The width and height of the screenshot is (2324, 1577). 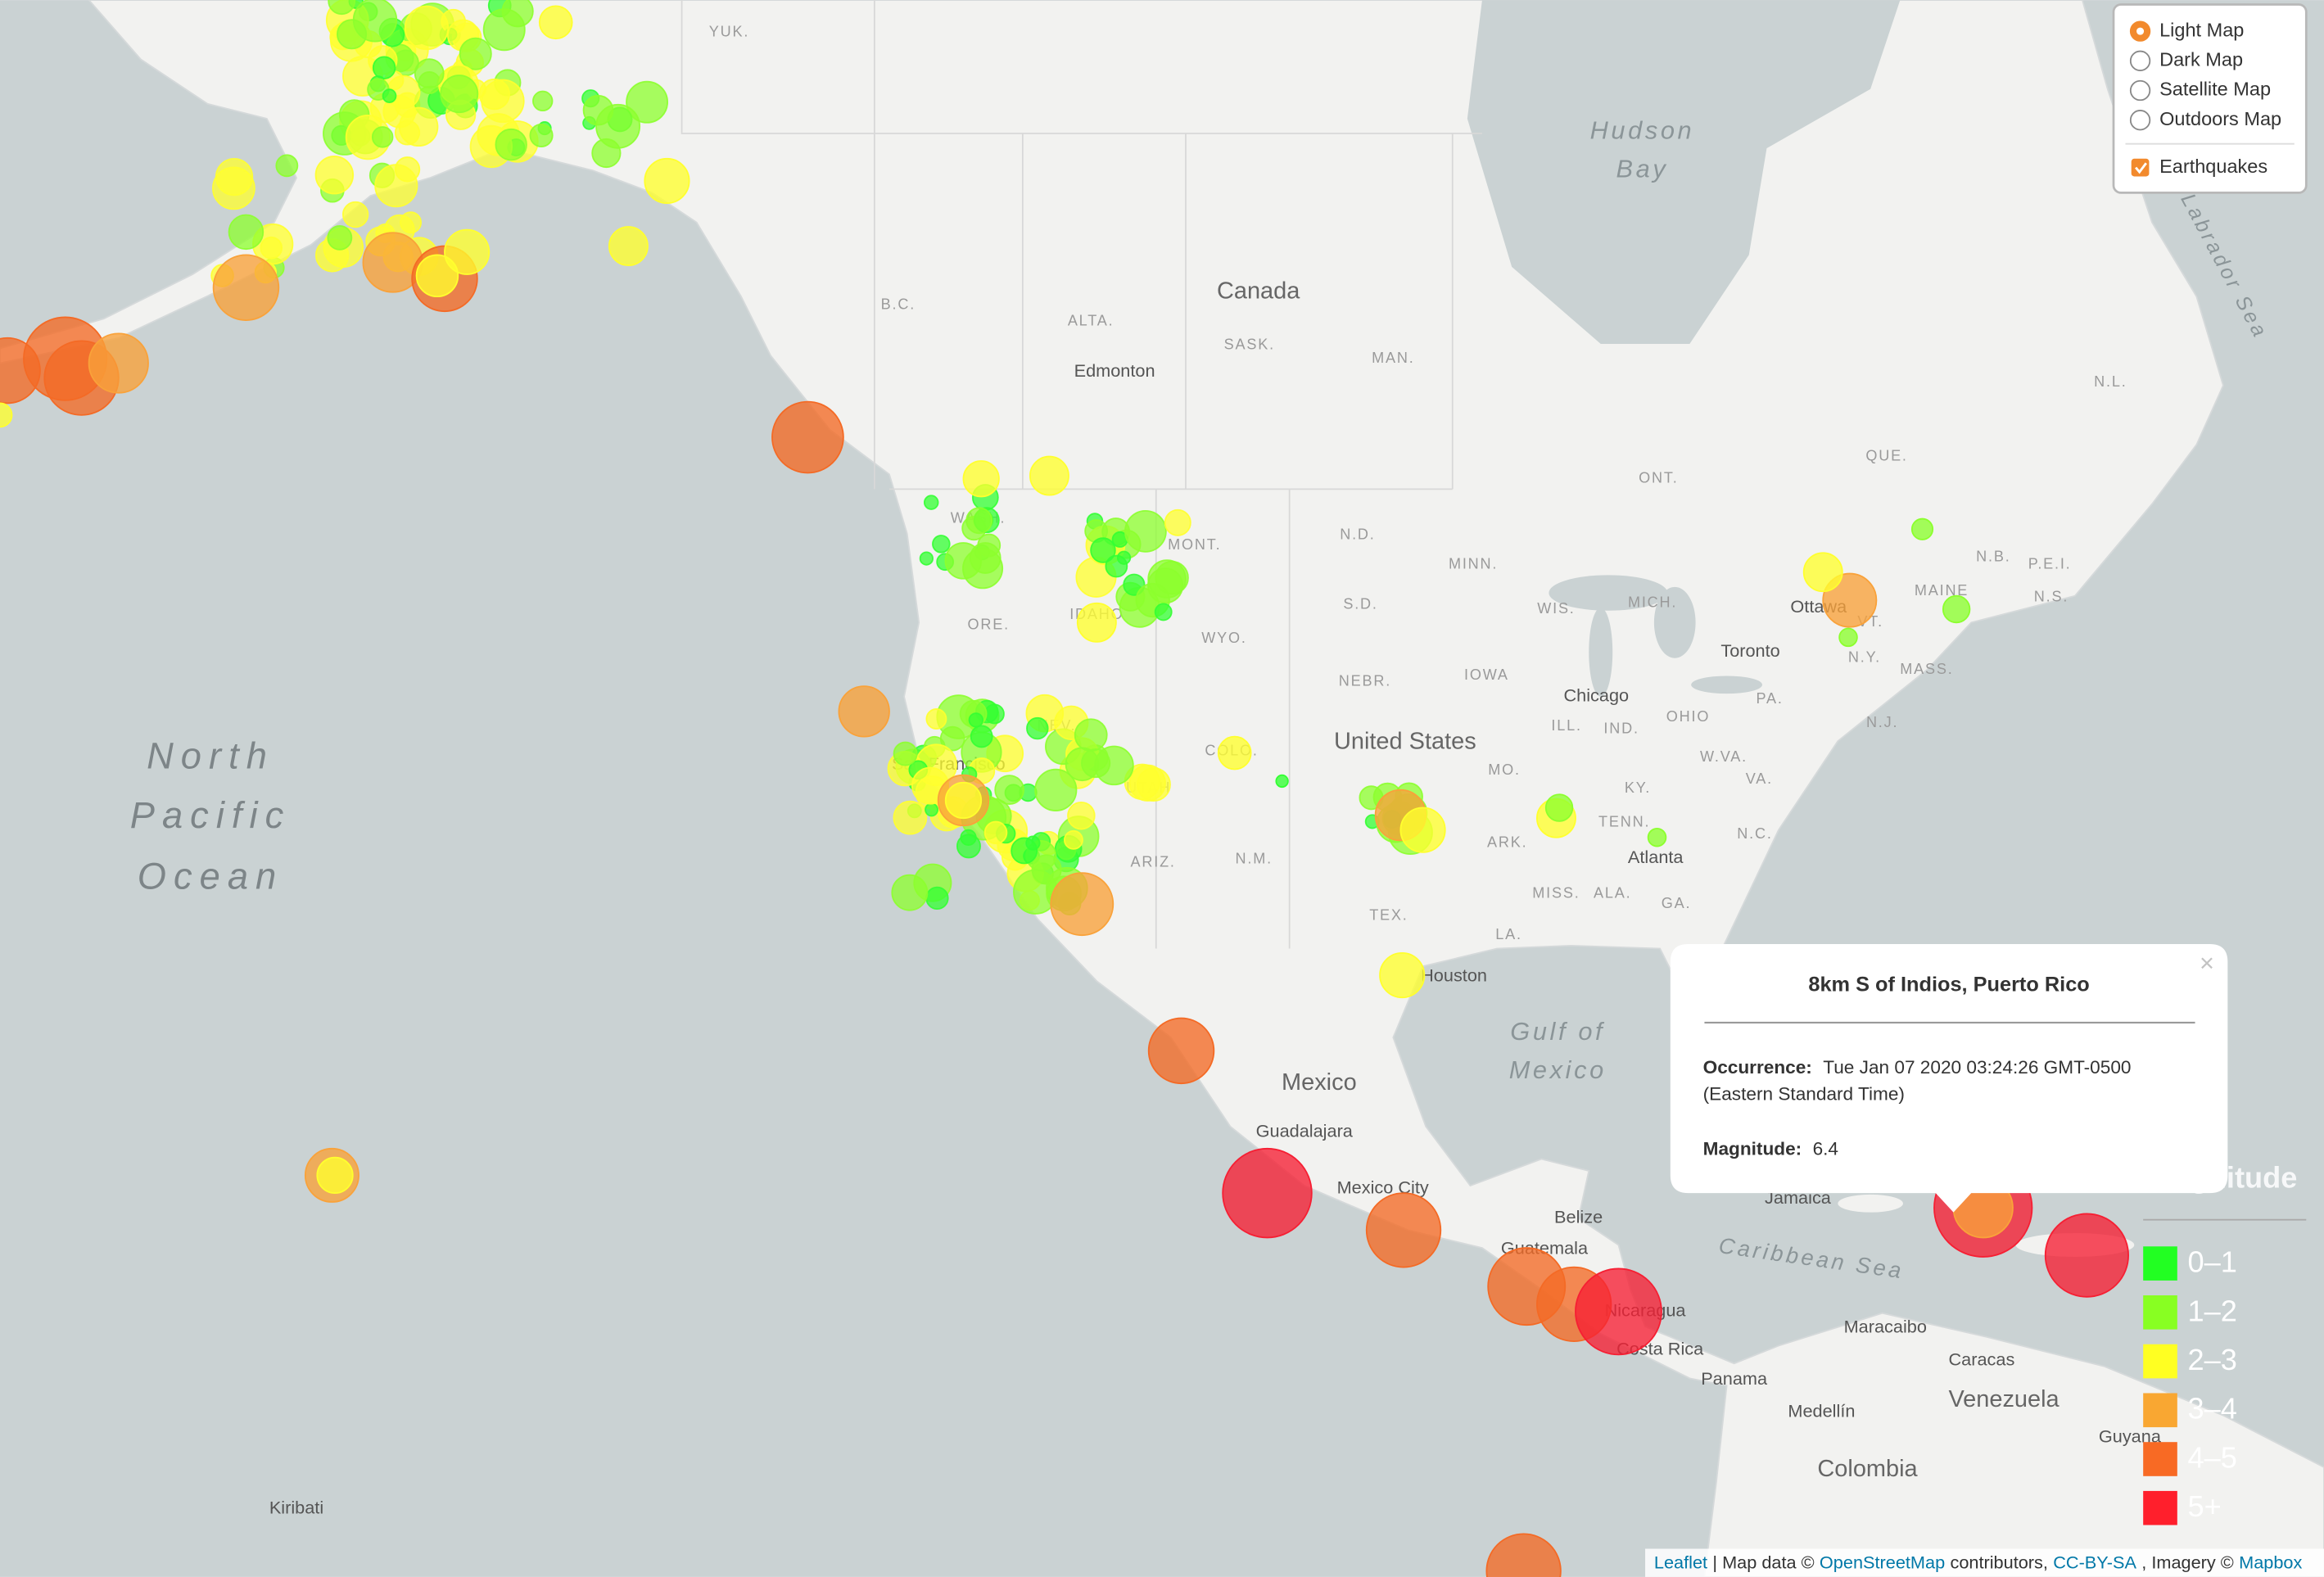 What do you see at coordinates (1993, 556) in the screenshot?
I see `place-label: N.B.` at bounding box center [1993, 556].